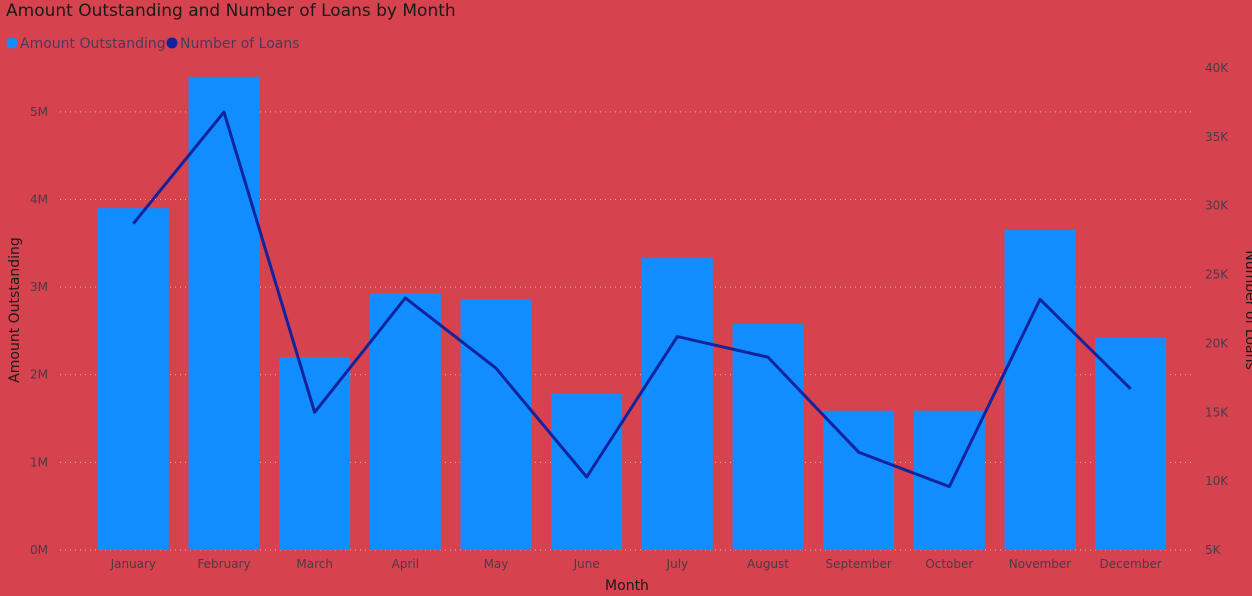  Describe the element at coordinates (627, 586) in the screenshot. I see `x-axis-title: Month` at that location.